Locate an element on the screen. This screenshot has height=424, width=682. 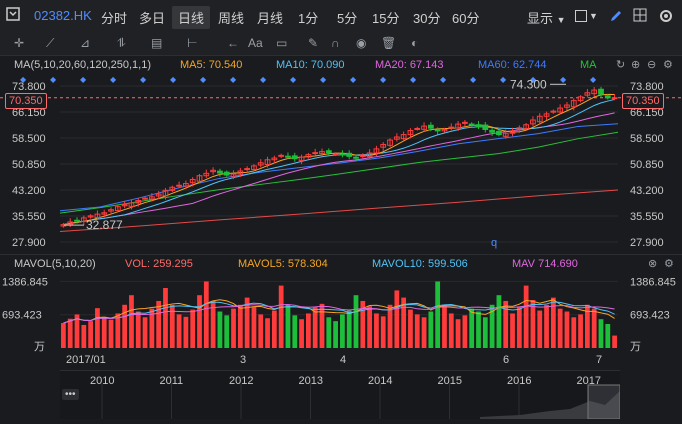
period-tab-30min: 30分 is located at coordinates (427, 18).